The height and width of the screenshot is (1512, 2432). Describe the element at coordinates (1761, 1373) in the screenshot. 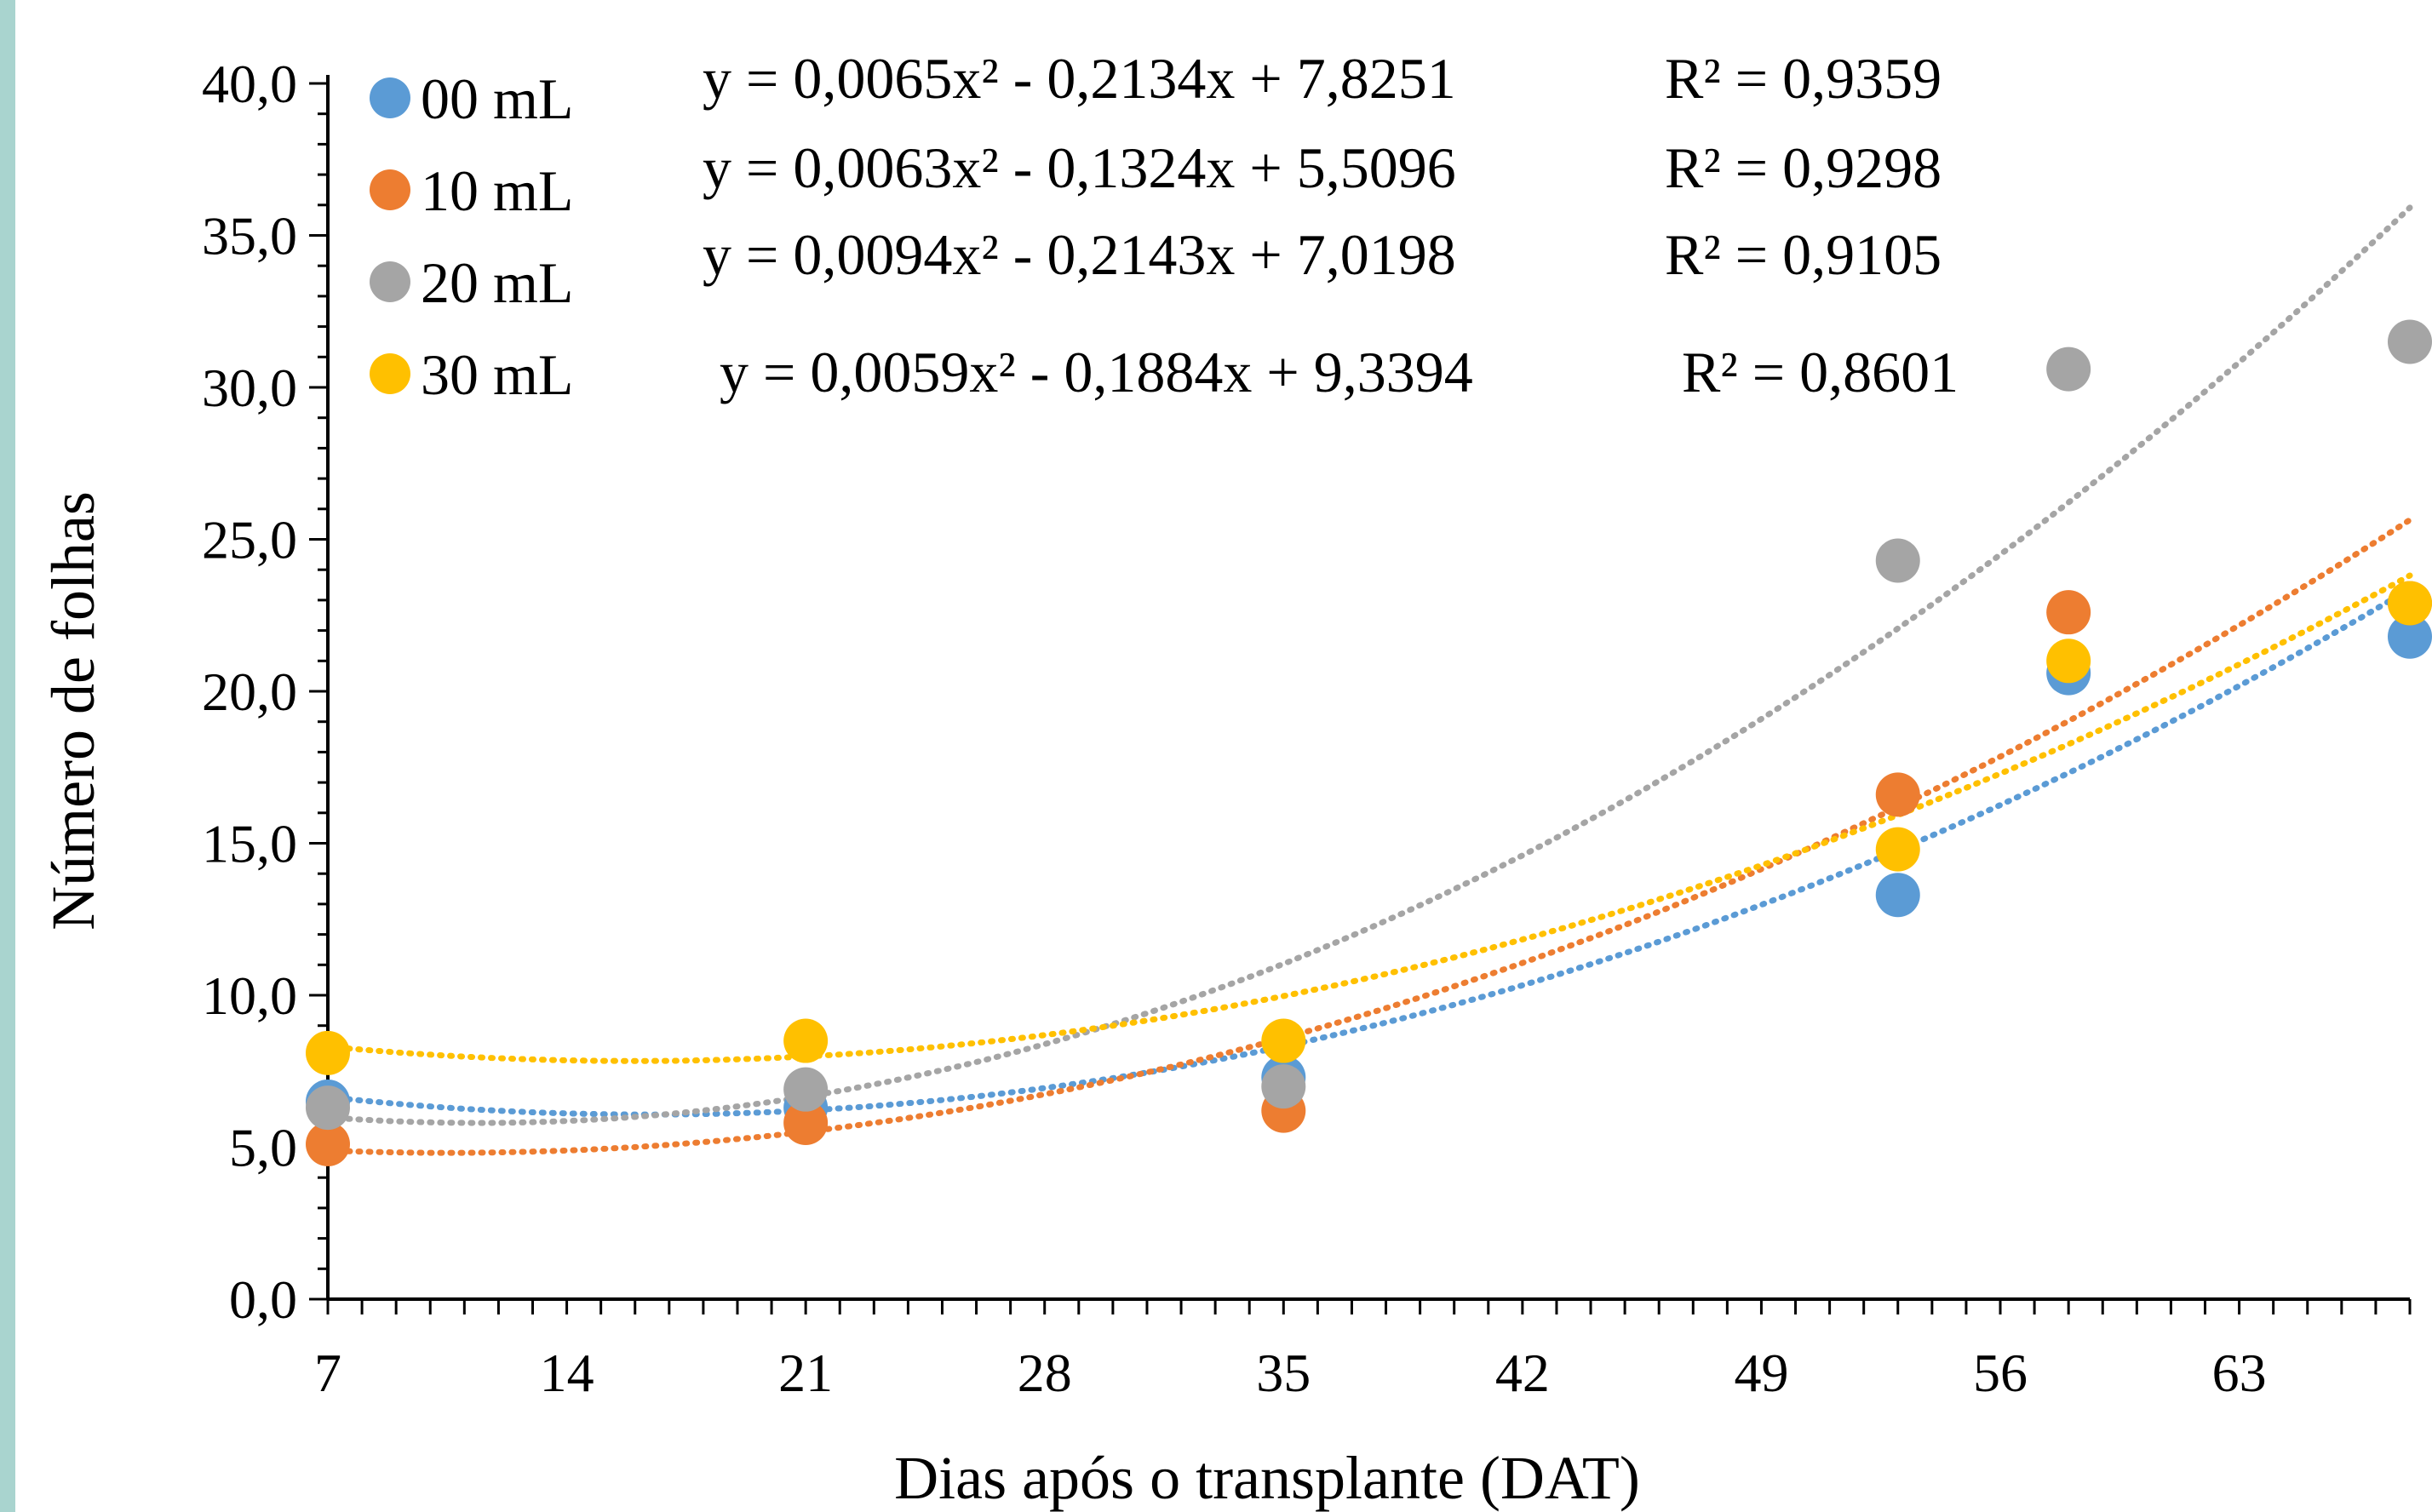

I see `x-tick-label: 49` at that location.